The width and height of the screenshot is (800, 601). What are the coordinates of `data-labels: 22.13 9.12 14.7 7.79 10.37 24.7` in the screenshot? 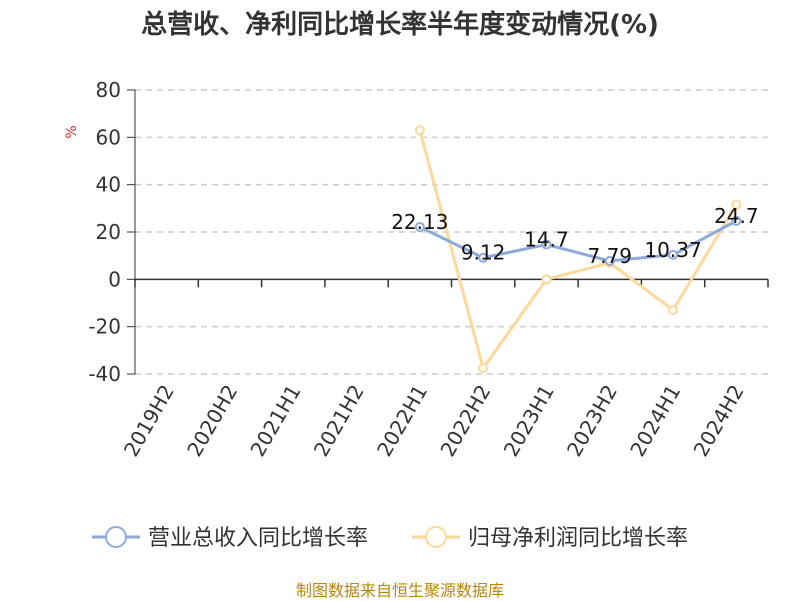 It's located at (574, 236).